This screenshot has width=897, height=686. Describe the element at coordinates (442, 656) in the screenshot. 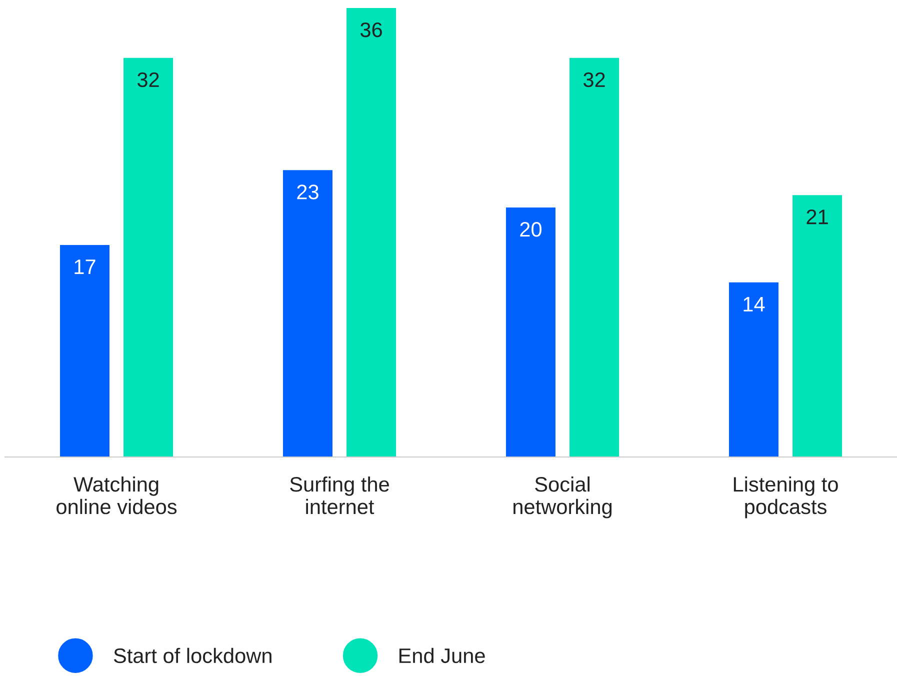

I see `legend-label: End June` at that location.